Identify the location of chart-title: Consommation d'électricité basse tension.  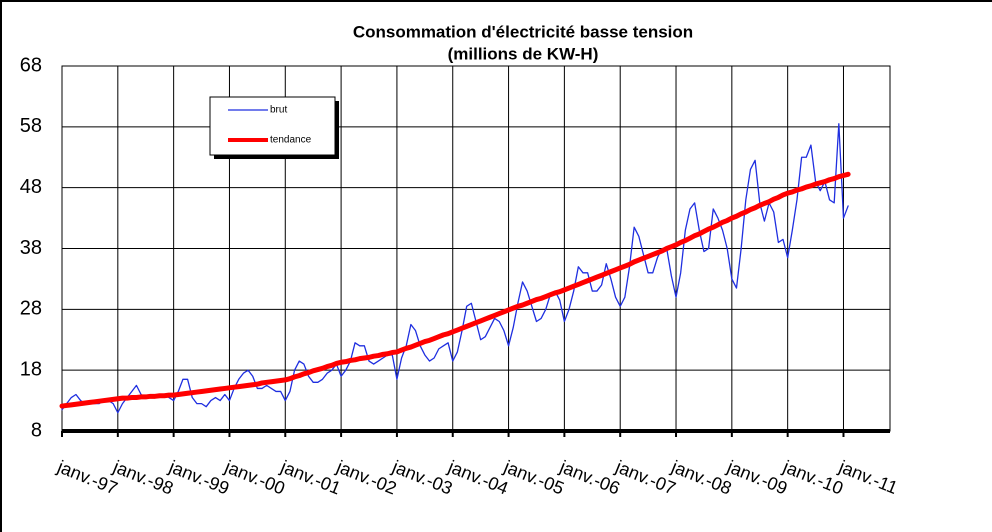
(523, 31).